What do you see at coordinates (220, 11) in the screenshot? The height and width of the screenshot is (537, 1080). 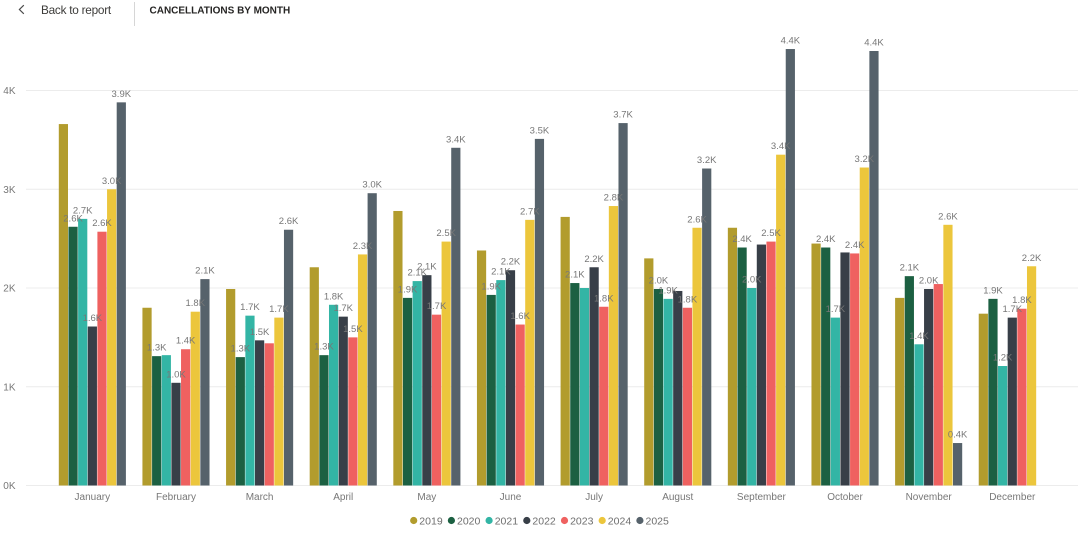 I see `svg-text: CANCELLATIONS BY MONTH` at bounding box center [220, 11].